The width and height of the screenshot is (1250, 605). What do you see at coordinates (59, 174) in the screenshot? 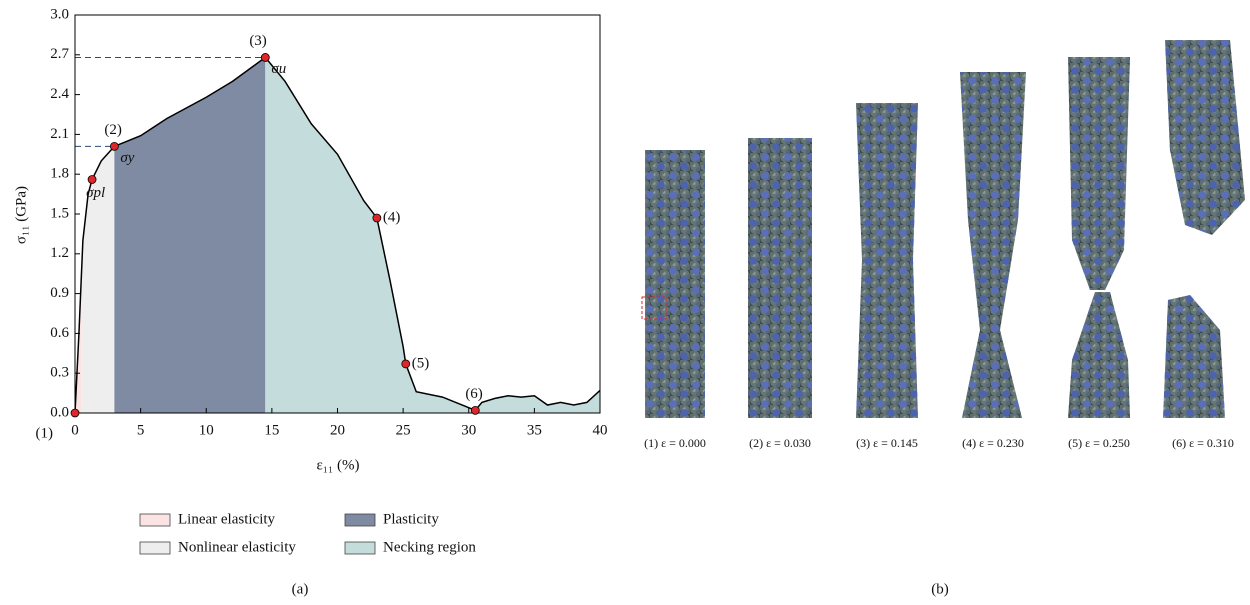
I see `y-tick-label: 1.8` at bounding box center [59, 174].